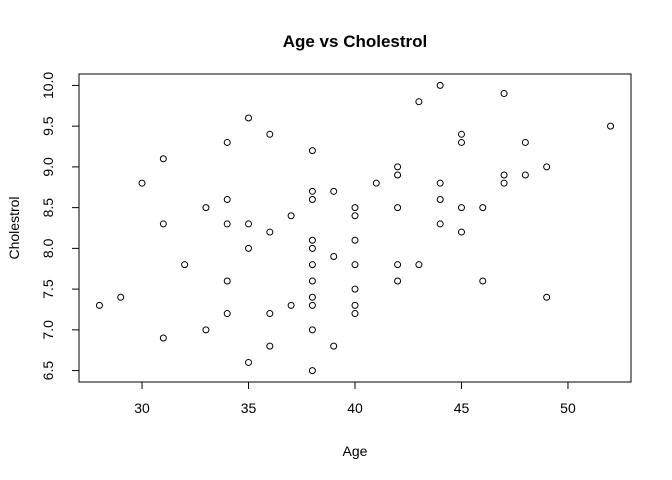 This screenshot has width=672, height=480. Describe the element at coordinates (60, 226) in the screenshot. I see `y-axis: 6.5 7.0 7.5 8.0 8.5 9.0 9.5 10.0` at that location.